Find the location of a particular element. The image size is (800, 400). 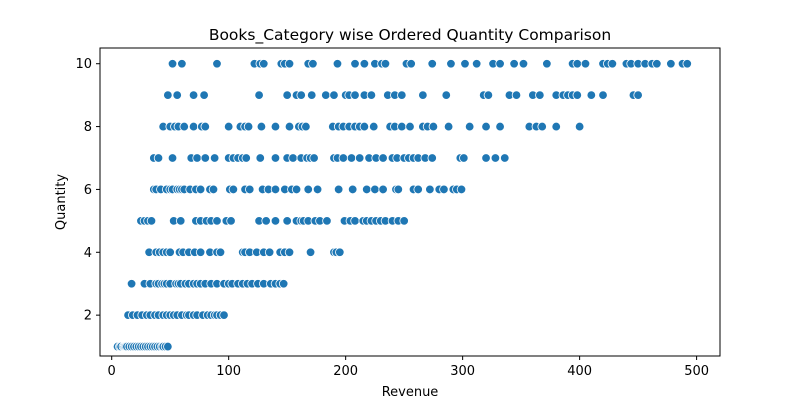

y-axis-ticks: 2 4 6 8 10 is located at coordinates (87, 190).